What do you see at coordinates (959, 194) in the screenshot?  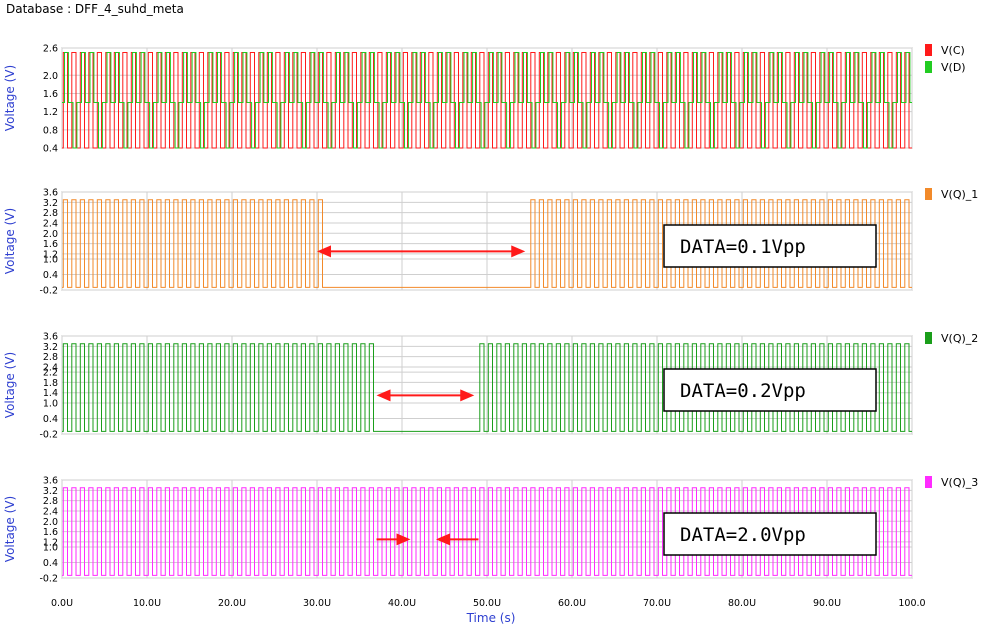 I see `legend-label: V(Q)_1` at bounding box center [959, 194].